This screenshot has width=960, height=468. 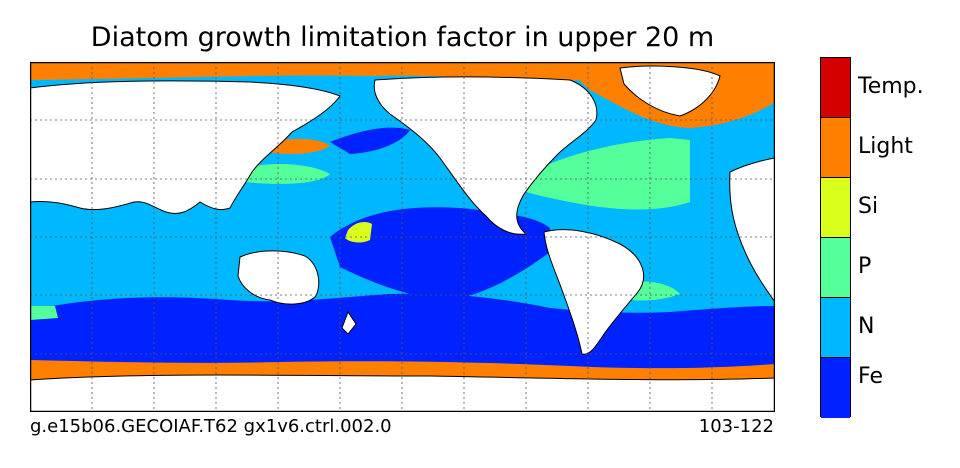 What do you see at coordinates (185, 147) in the screenshot?
I see `land-asia` at bounding box center [185, 147].